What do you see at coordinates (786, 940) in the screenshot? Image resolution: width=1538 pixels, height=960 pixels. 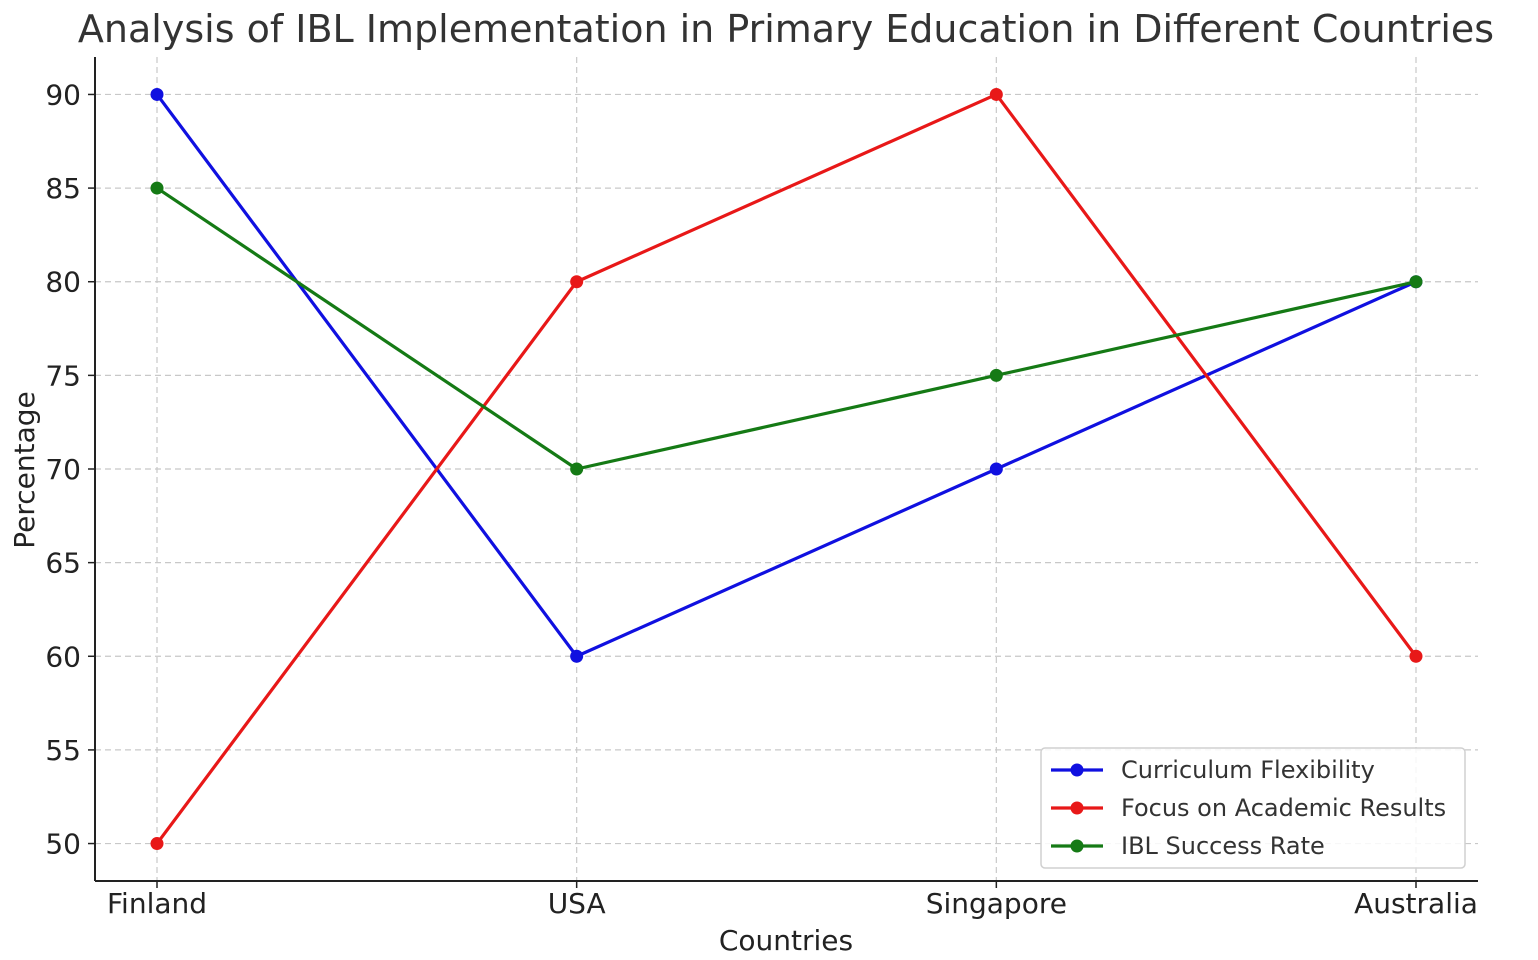 I see `x-axis-label: Countries` at bounding box center [786, 940].